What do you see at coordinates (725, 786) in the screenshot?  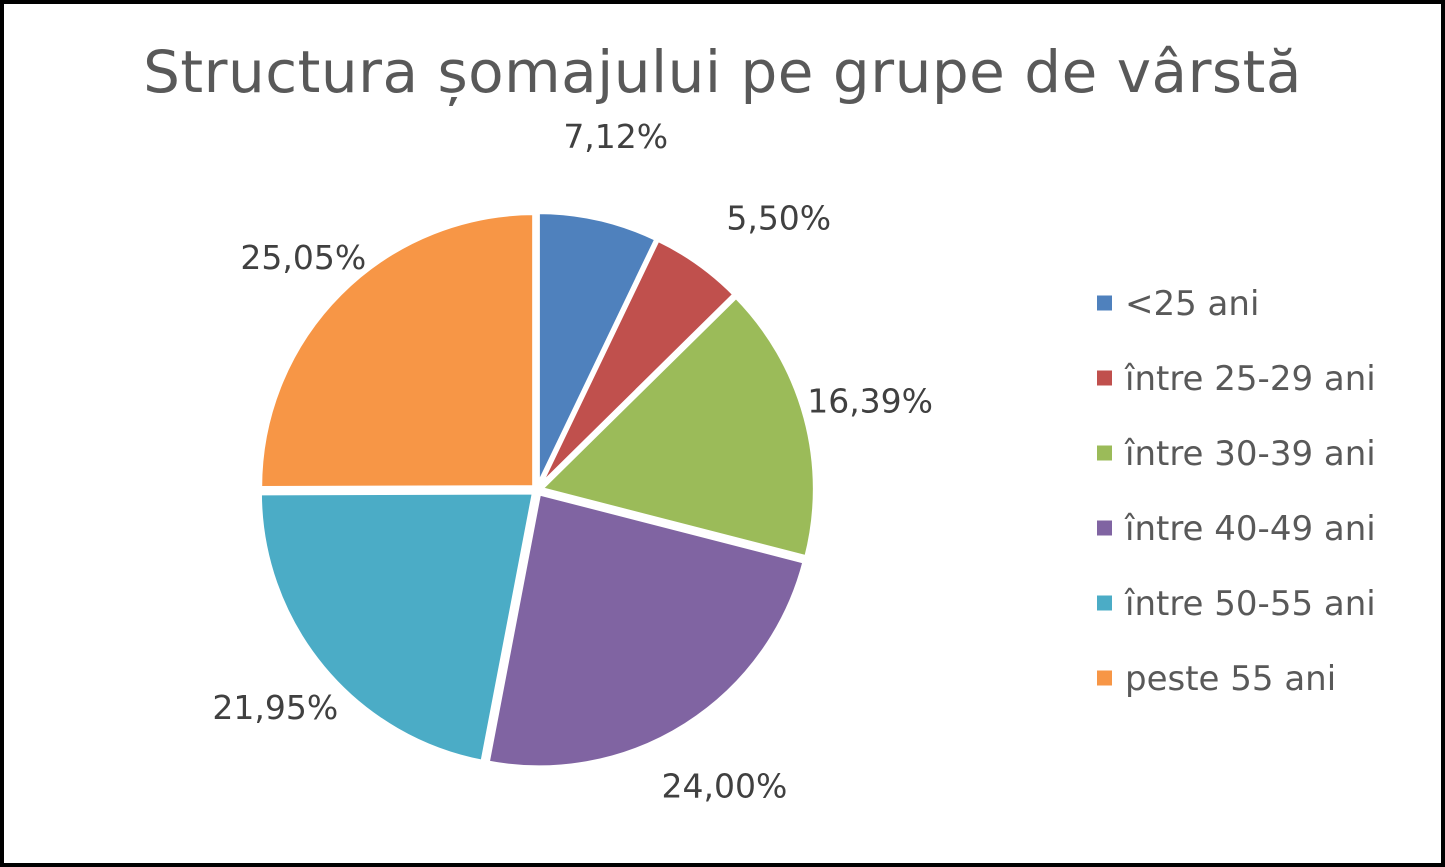 I see `slice-value-label: 24,00%` at bounding box center [725, 786].